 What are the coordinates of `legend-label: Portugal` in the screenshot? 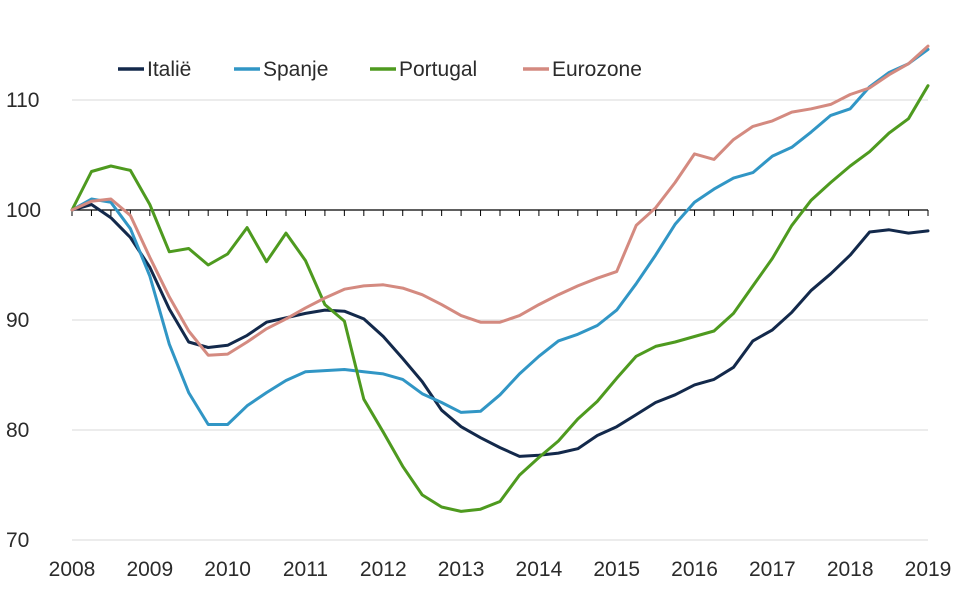 It's located at (438, 69).